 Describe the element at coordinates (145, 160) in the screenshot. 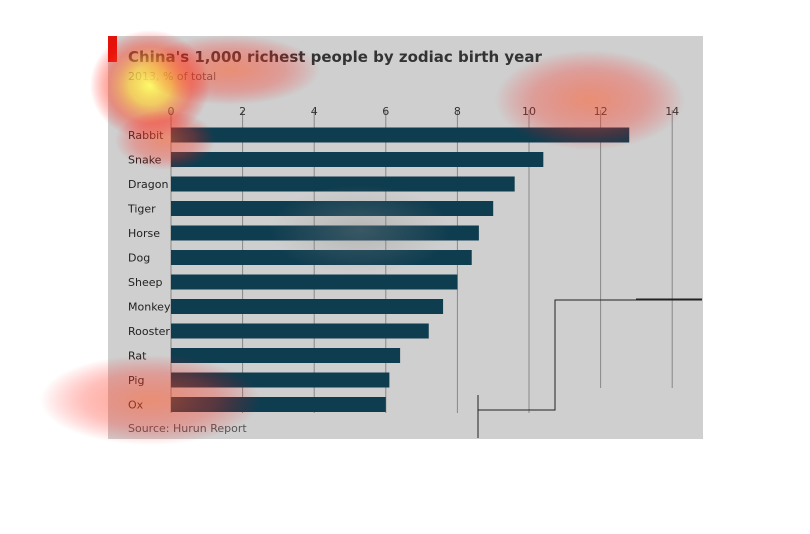

I see `category-label: Snake` at that location.